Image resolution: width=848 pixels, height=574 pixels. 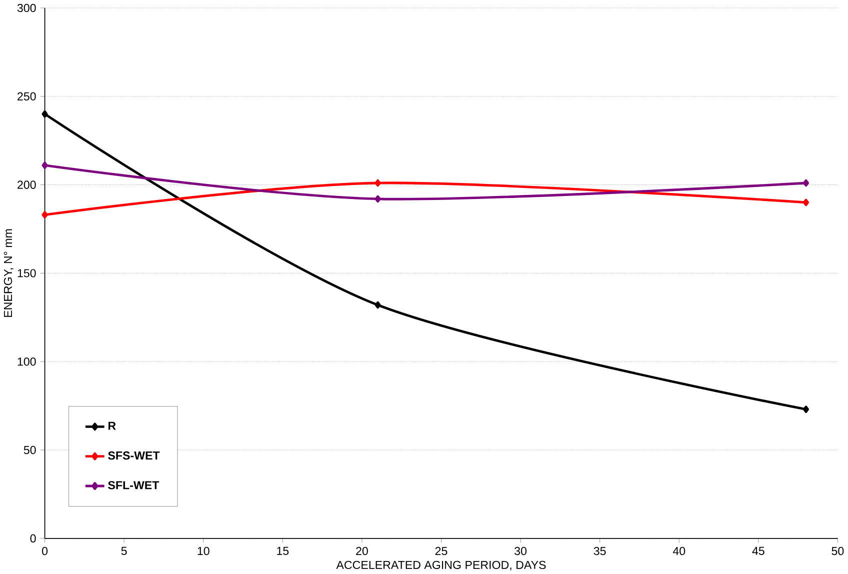 I want to click on x-tick-label: 25, so click(x=441, y=550).